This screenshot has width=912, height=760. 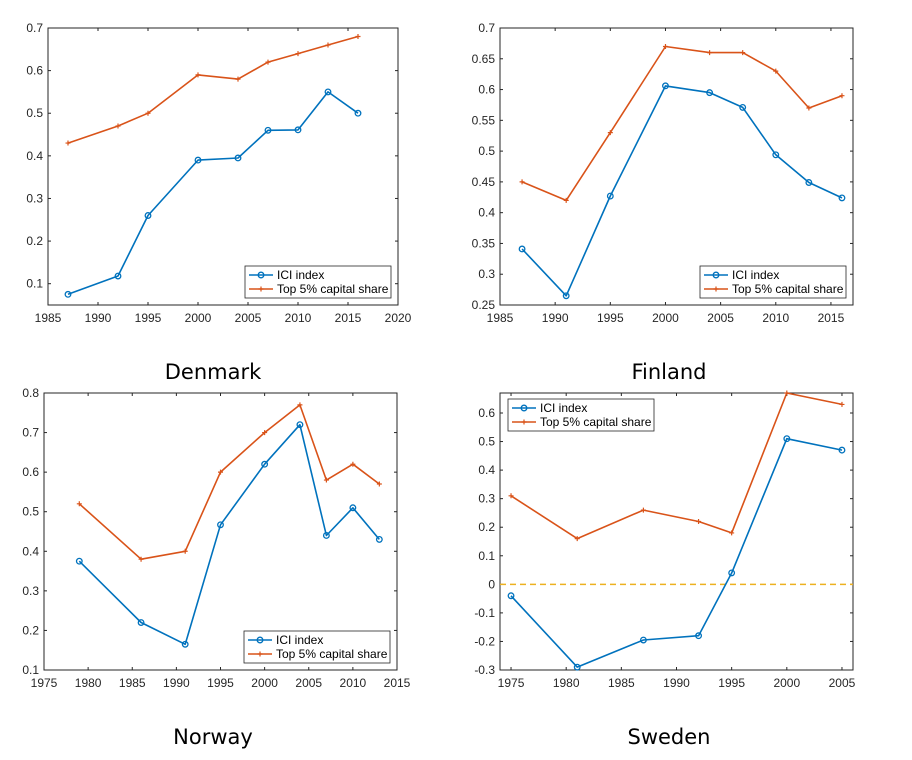 I want to click on x-tick-label: 1985, so click(x=500, y=318).